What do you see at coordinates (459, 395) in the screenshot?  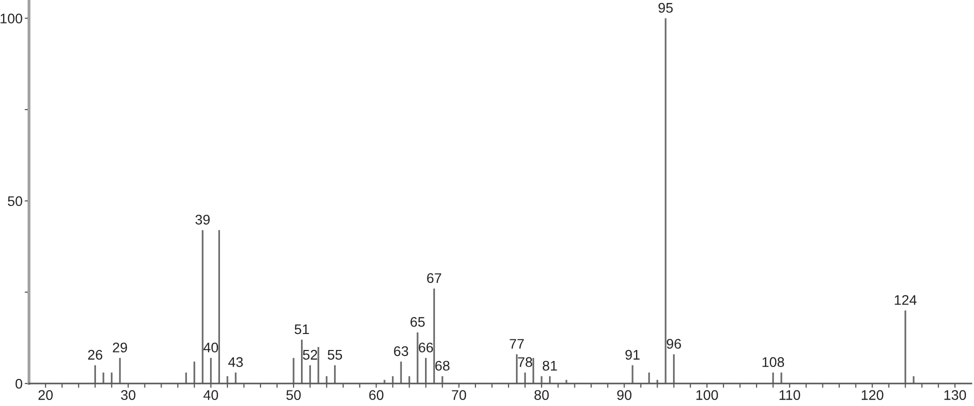 I see `x-tick-label: 70` at bounding box center [459, 395].